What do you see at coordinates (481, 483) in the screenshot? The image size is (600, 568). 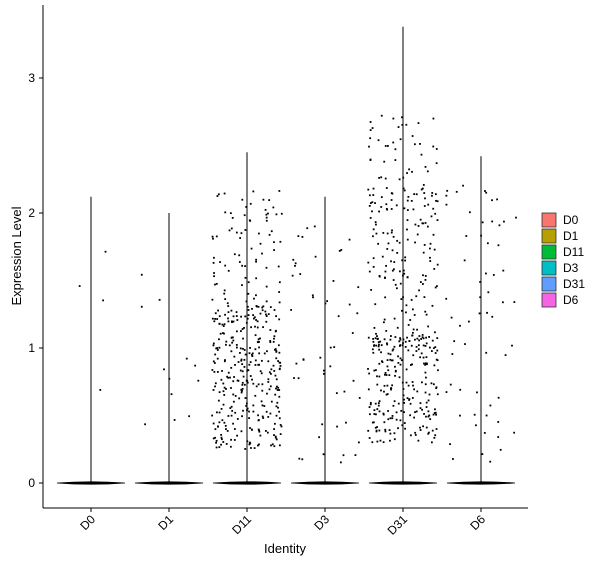 I see `violin-base-D6` at bounding box center [481, 483].